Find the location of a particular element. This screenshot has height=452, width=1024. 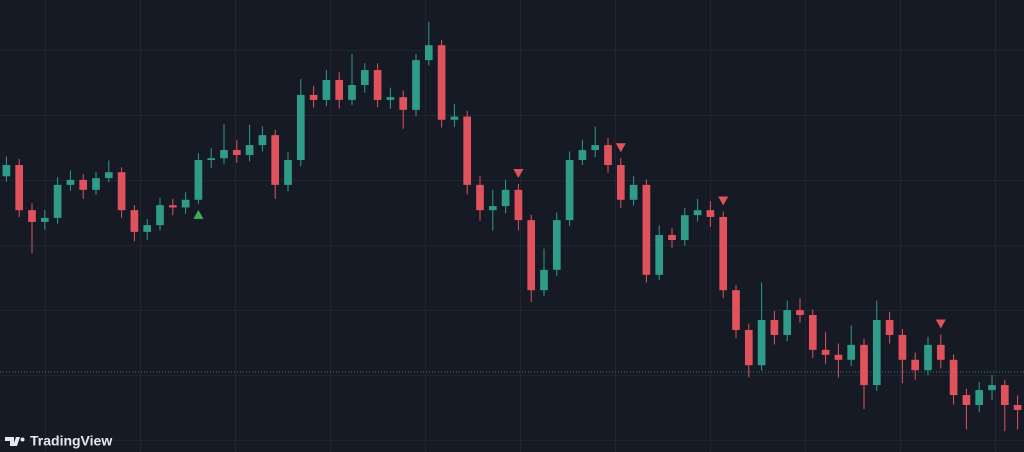

watermark-text: TradingView is located at coordinates (71, 441).